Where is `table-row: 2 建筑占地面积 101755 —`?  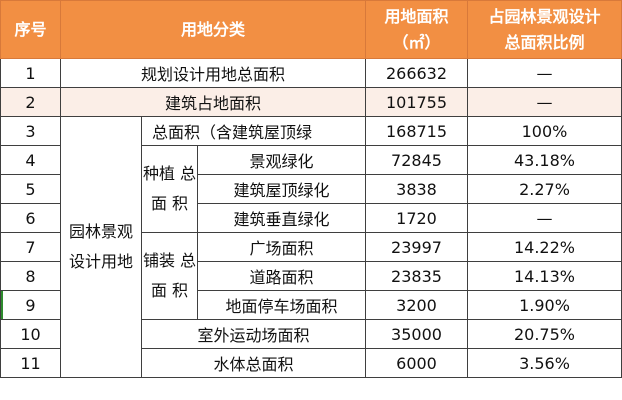 table-row: 2 建筑占地面积 101755 — is located at coordinates (311, 102).